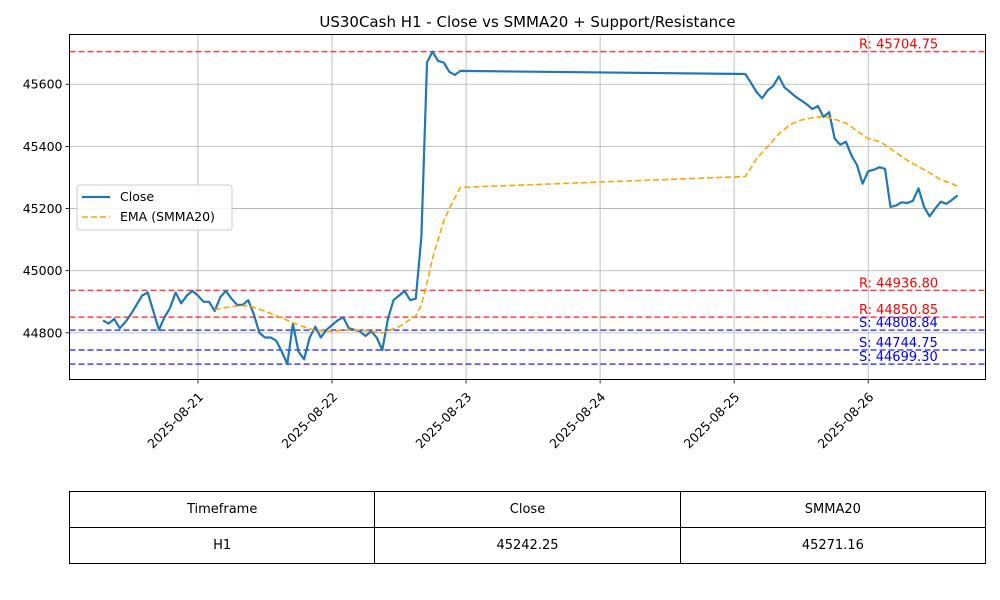 This screenshot has height=600, width=1000. What do you see at coordinates (43, 208) in the screenshot?
I see `y-tick-label: 45200` at bounding box center [43, 208].